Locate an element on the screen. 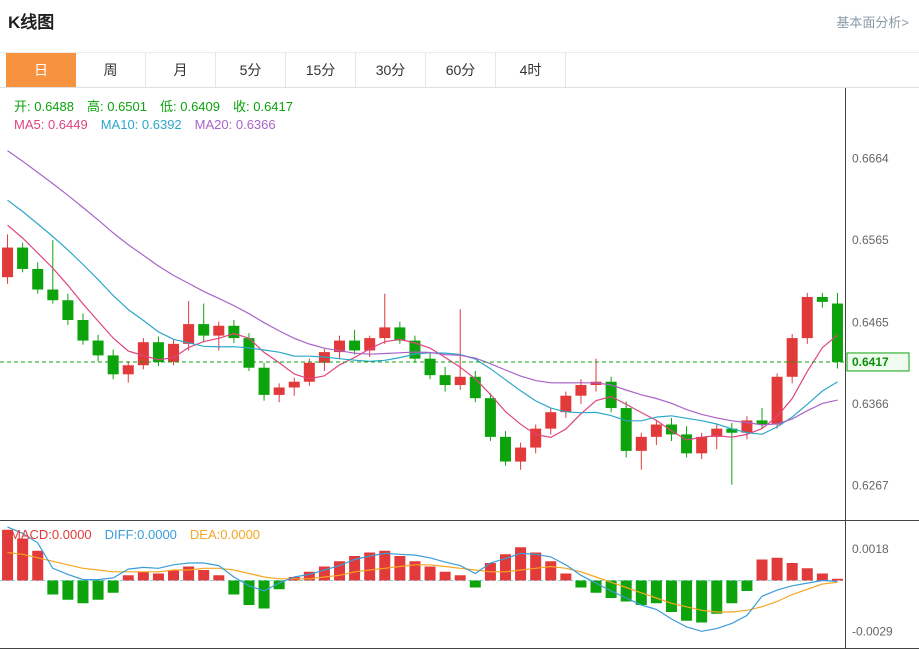  tab-week: 周 is located at coordinates (111, 70).